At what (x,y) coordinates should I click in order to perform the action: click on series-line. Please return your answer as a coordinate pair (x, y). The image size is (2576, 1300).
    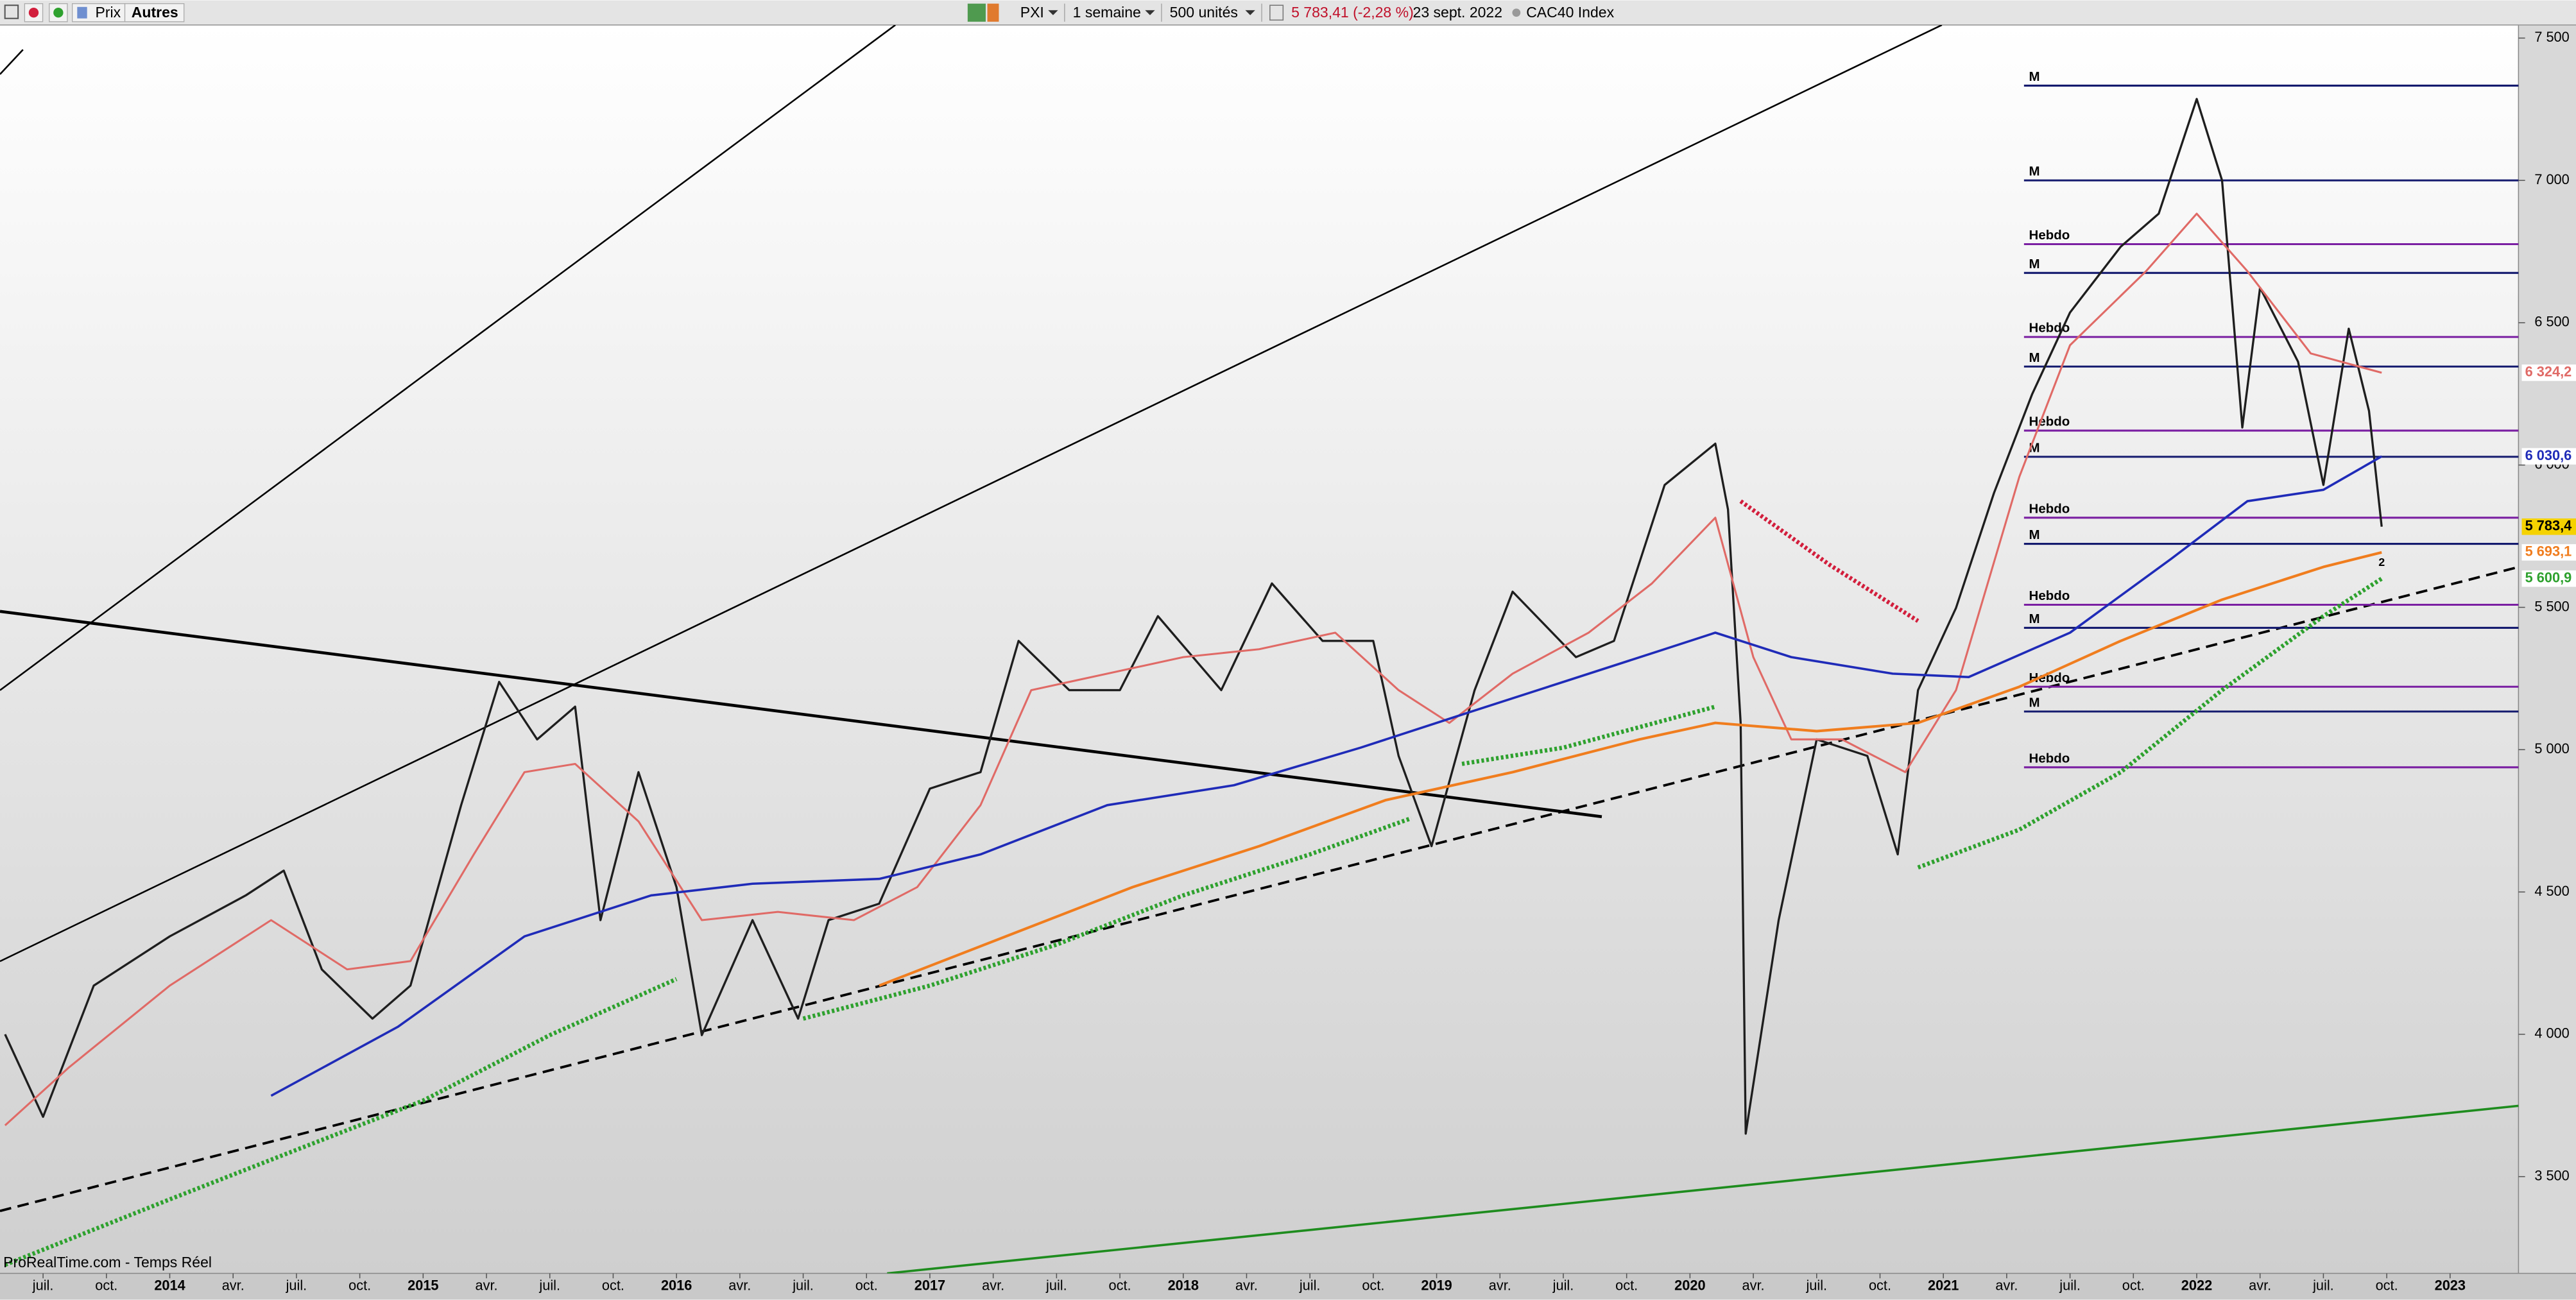
    Looking at the image, I should click on (1829, 561).